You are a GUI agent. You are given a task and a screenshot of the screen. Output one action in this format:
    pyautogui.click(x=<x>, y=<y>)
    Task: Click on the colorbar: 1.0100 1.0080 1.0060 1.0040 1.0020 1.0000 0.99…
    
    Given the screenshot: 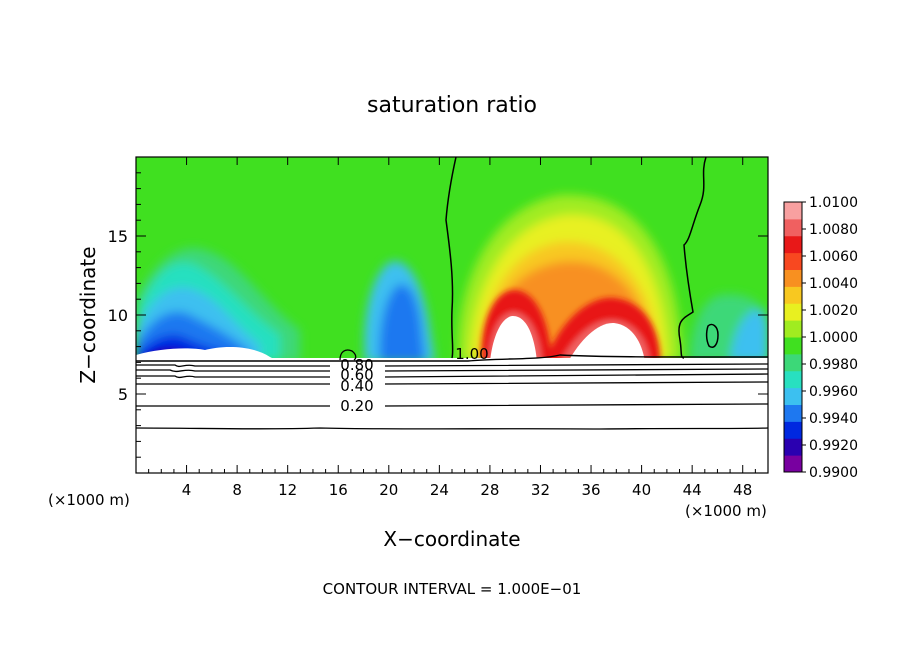 What is the action you would take?
    pyautogui.click(x=820, y=338)
    